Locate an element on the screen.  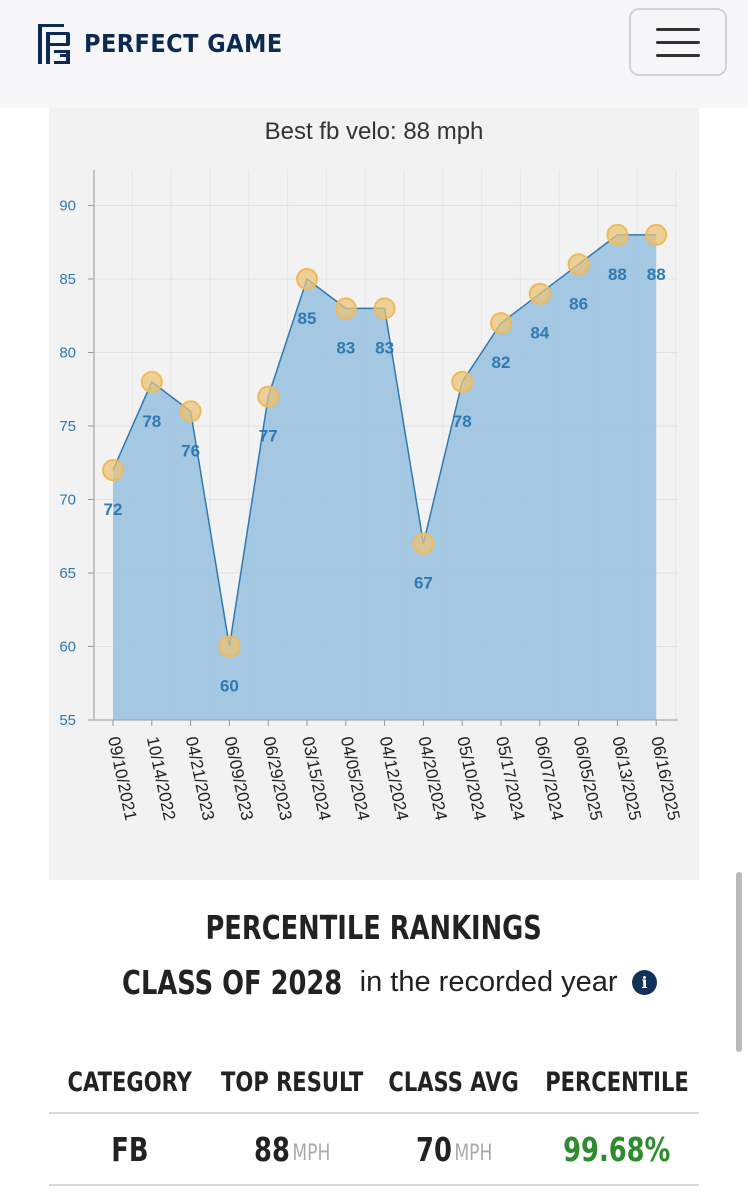
header-top-result: TOP RESULT is located at coordinates (292, 1082).